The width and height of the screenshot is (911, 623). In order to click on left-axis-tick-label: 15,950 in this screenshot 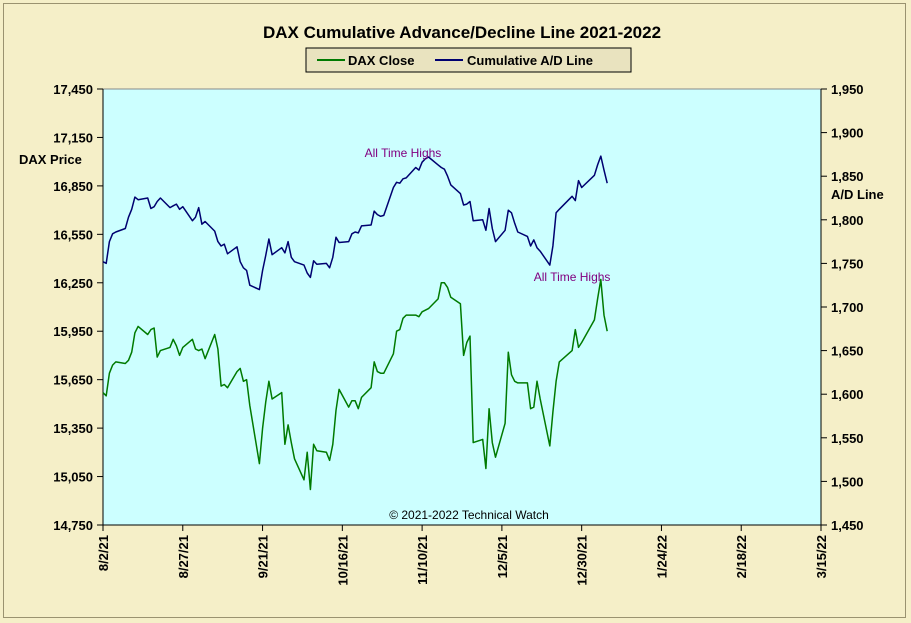, I will do `click(73, 331)`.